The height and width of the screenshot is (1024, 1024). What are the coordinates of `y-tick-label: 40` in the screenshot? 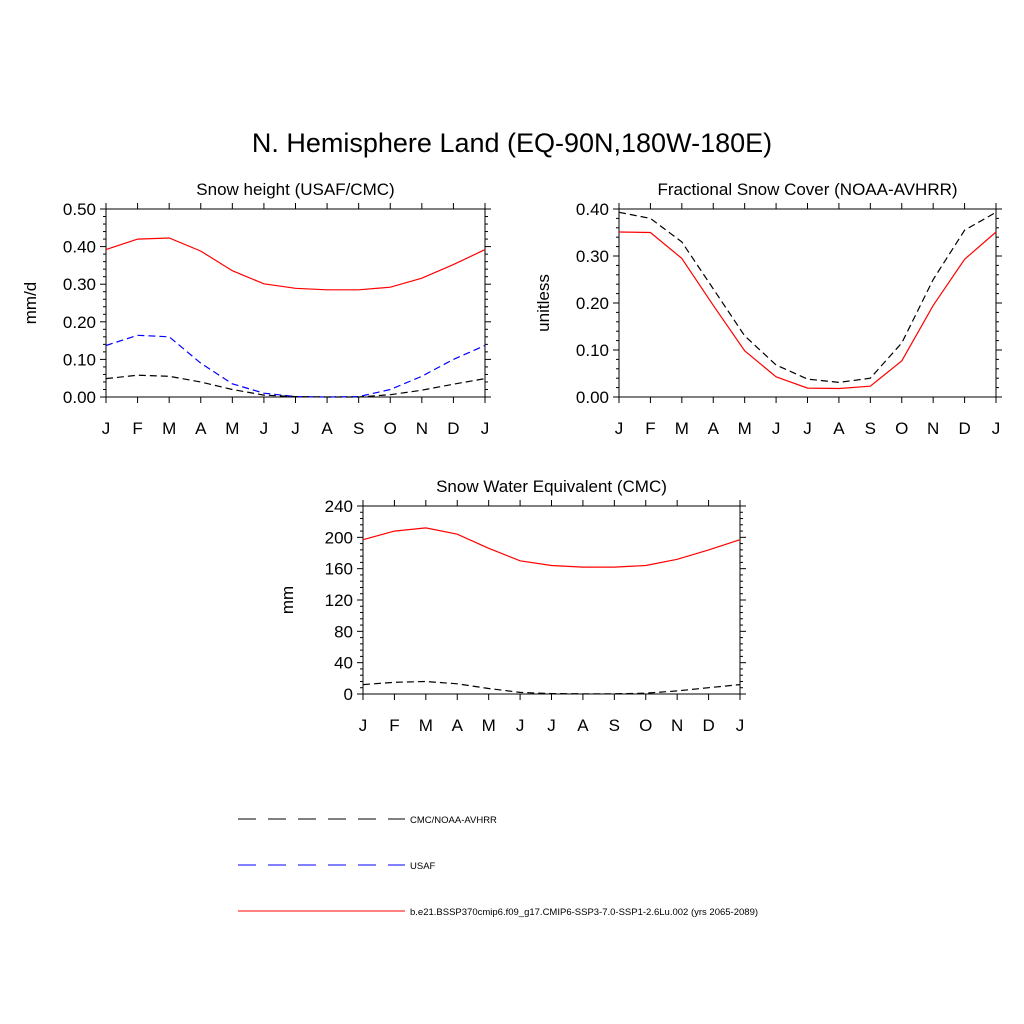 It's located at (343, 663).